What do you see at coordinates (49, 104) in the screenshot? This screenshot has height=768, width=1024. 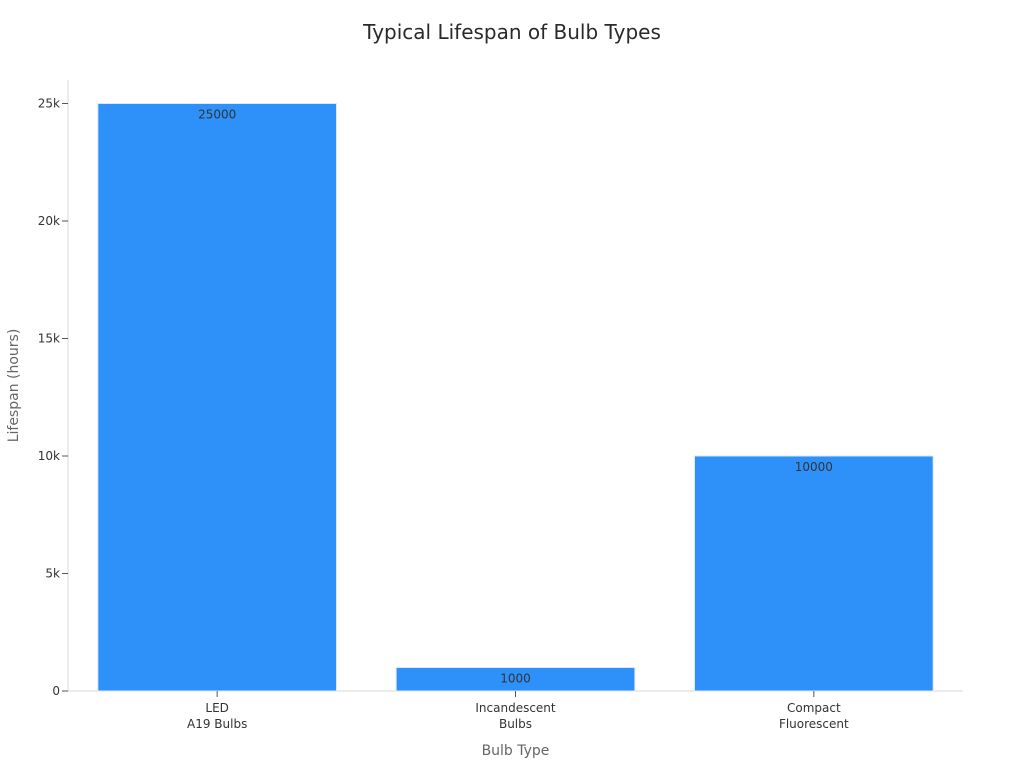 I see `y-tick-label: 25k` at bounding box center [49, 104].